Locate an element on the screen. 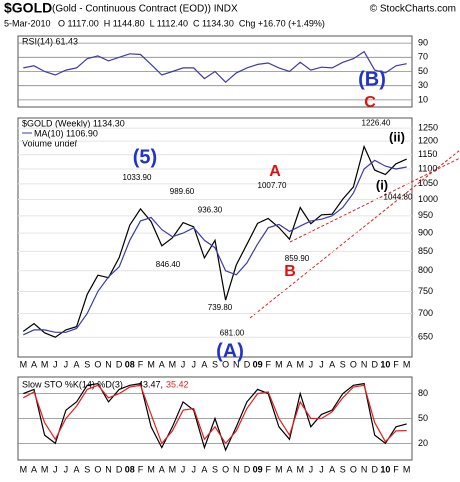 This screenshot has height=482, width=460. price-label: 681.00 is located at coordinates (232, 332).